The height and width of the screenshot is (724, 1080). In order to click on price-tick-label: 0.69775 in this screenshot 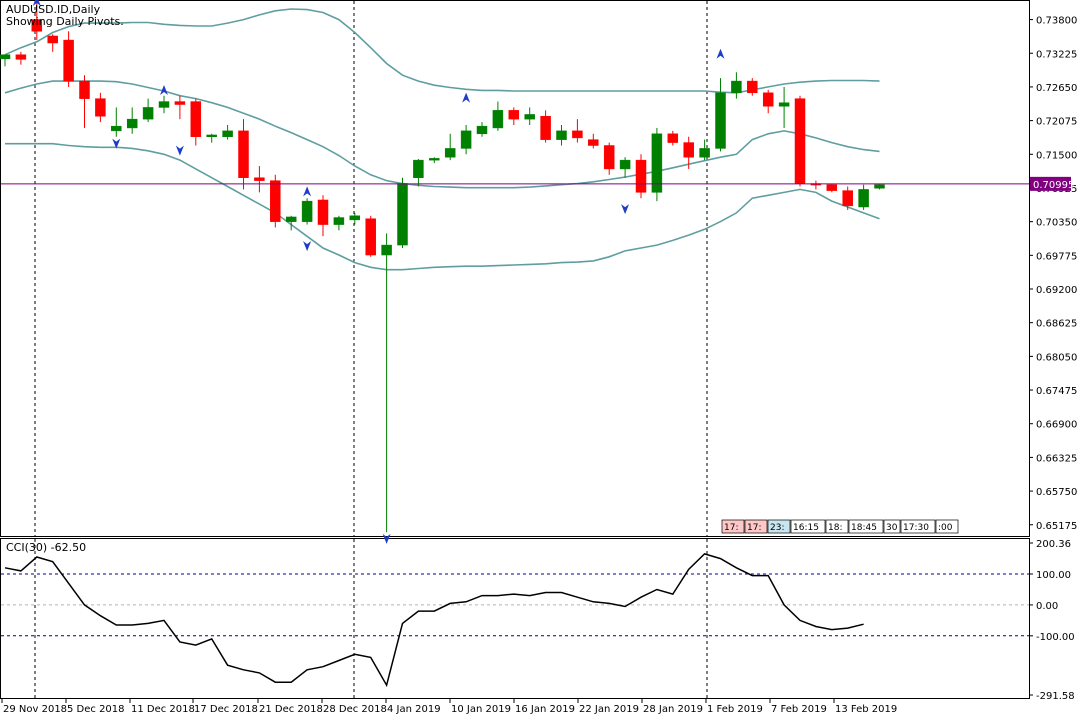, I will do `click(1056, 256)`.